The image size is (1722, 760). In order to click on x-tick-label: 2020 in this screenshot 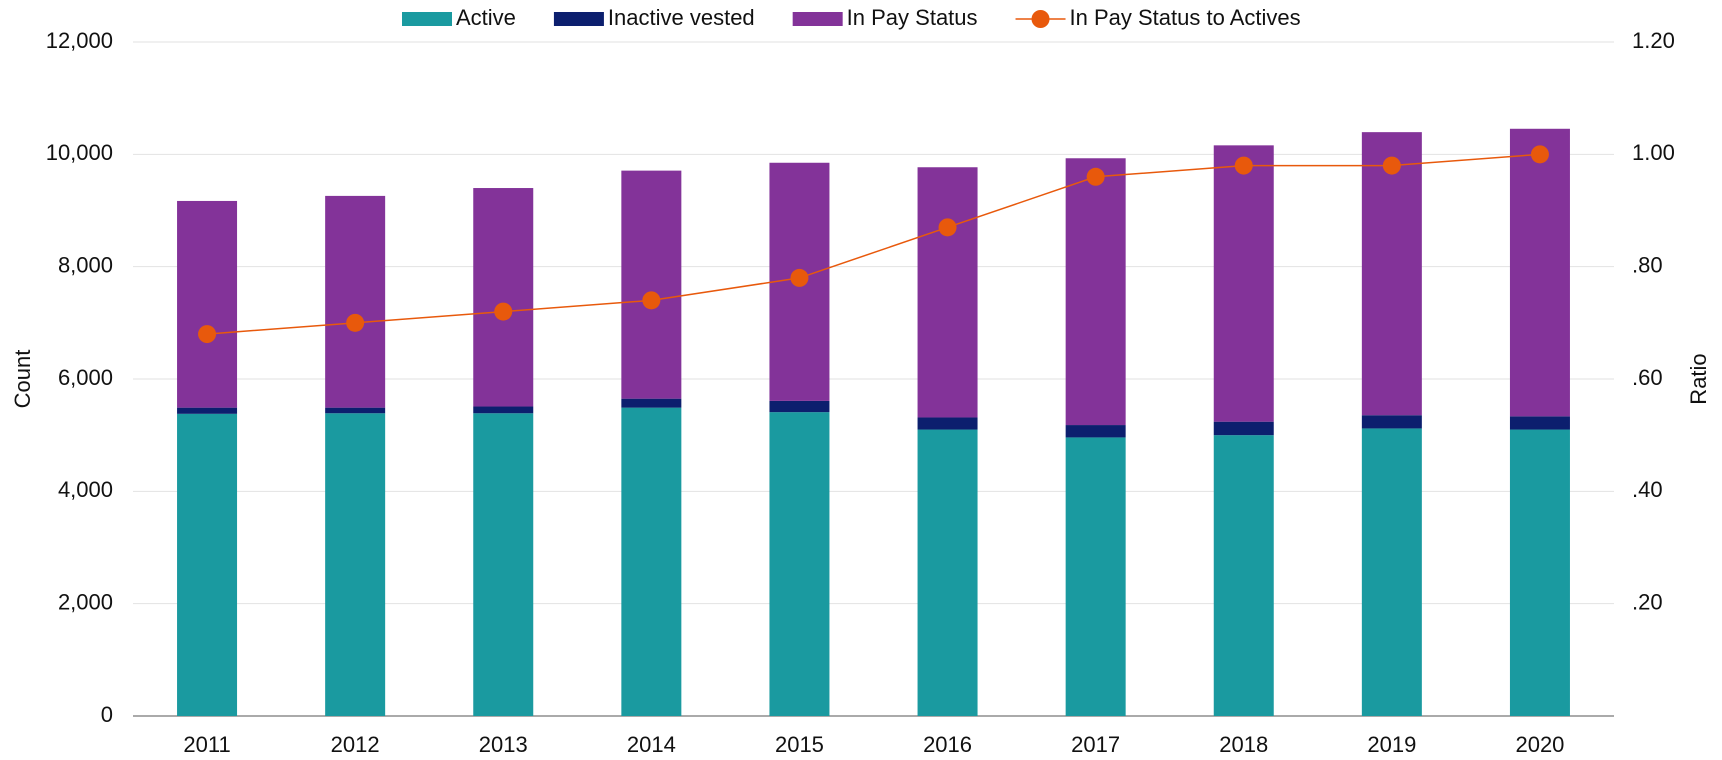, I will do `click(1539, 744)`.